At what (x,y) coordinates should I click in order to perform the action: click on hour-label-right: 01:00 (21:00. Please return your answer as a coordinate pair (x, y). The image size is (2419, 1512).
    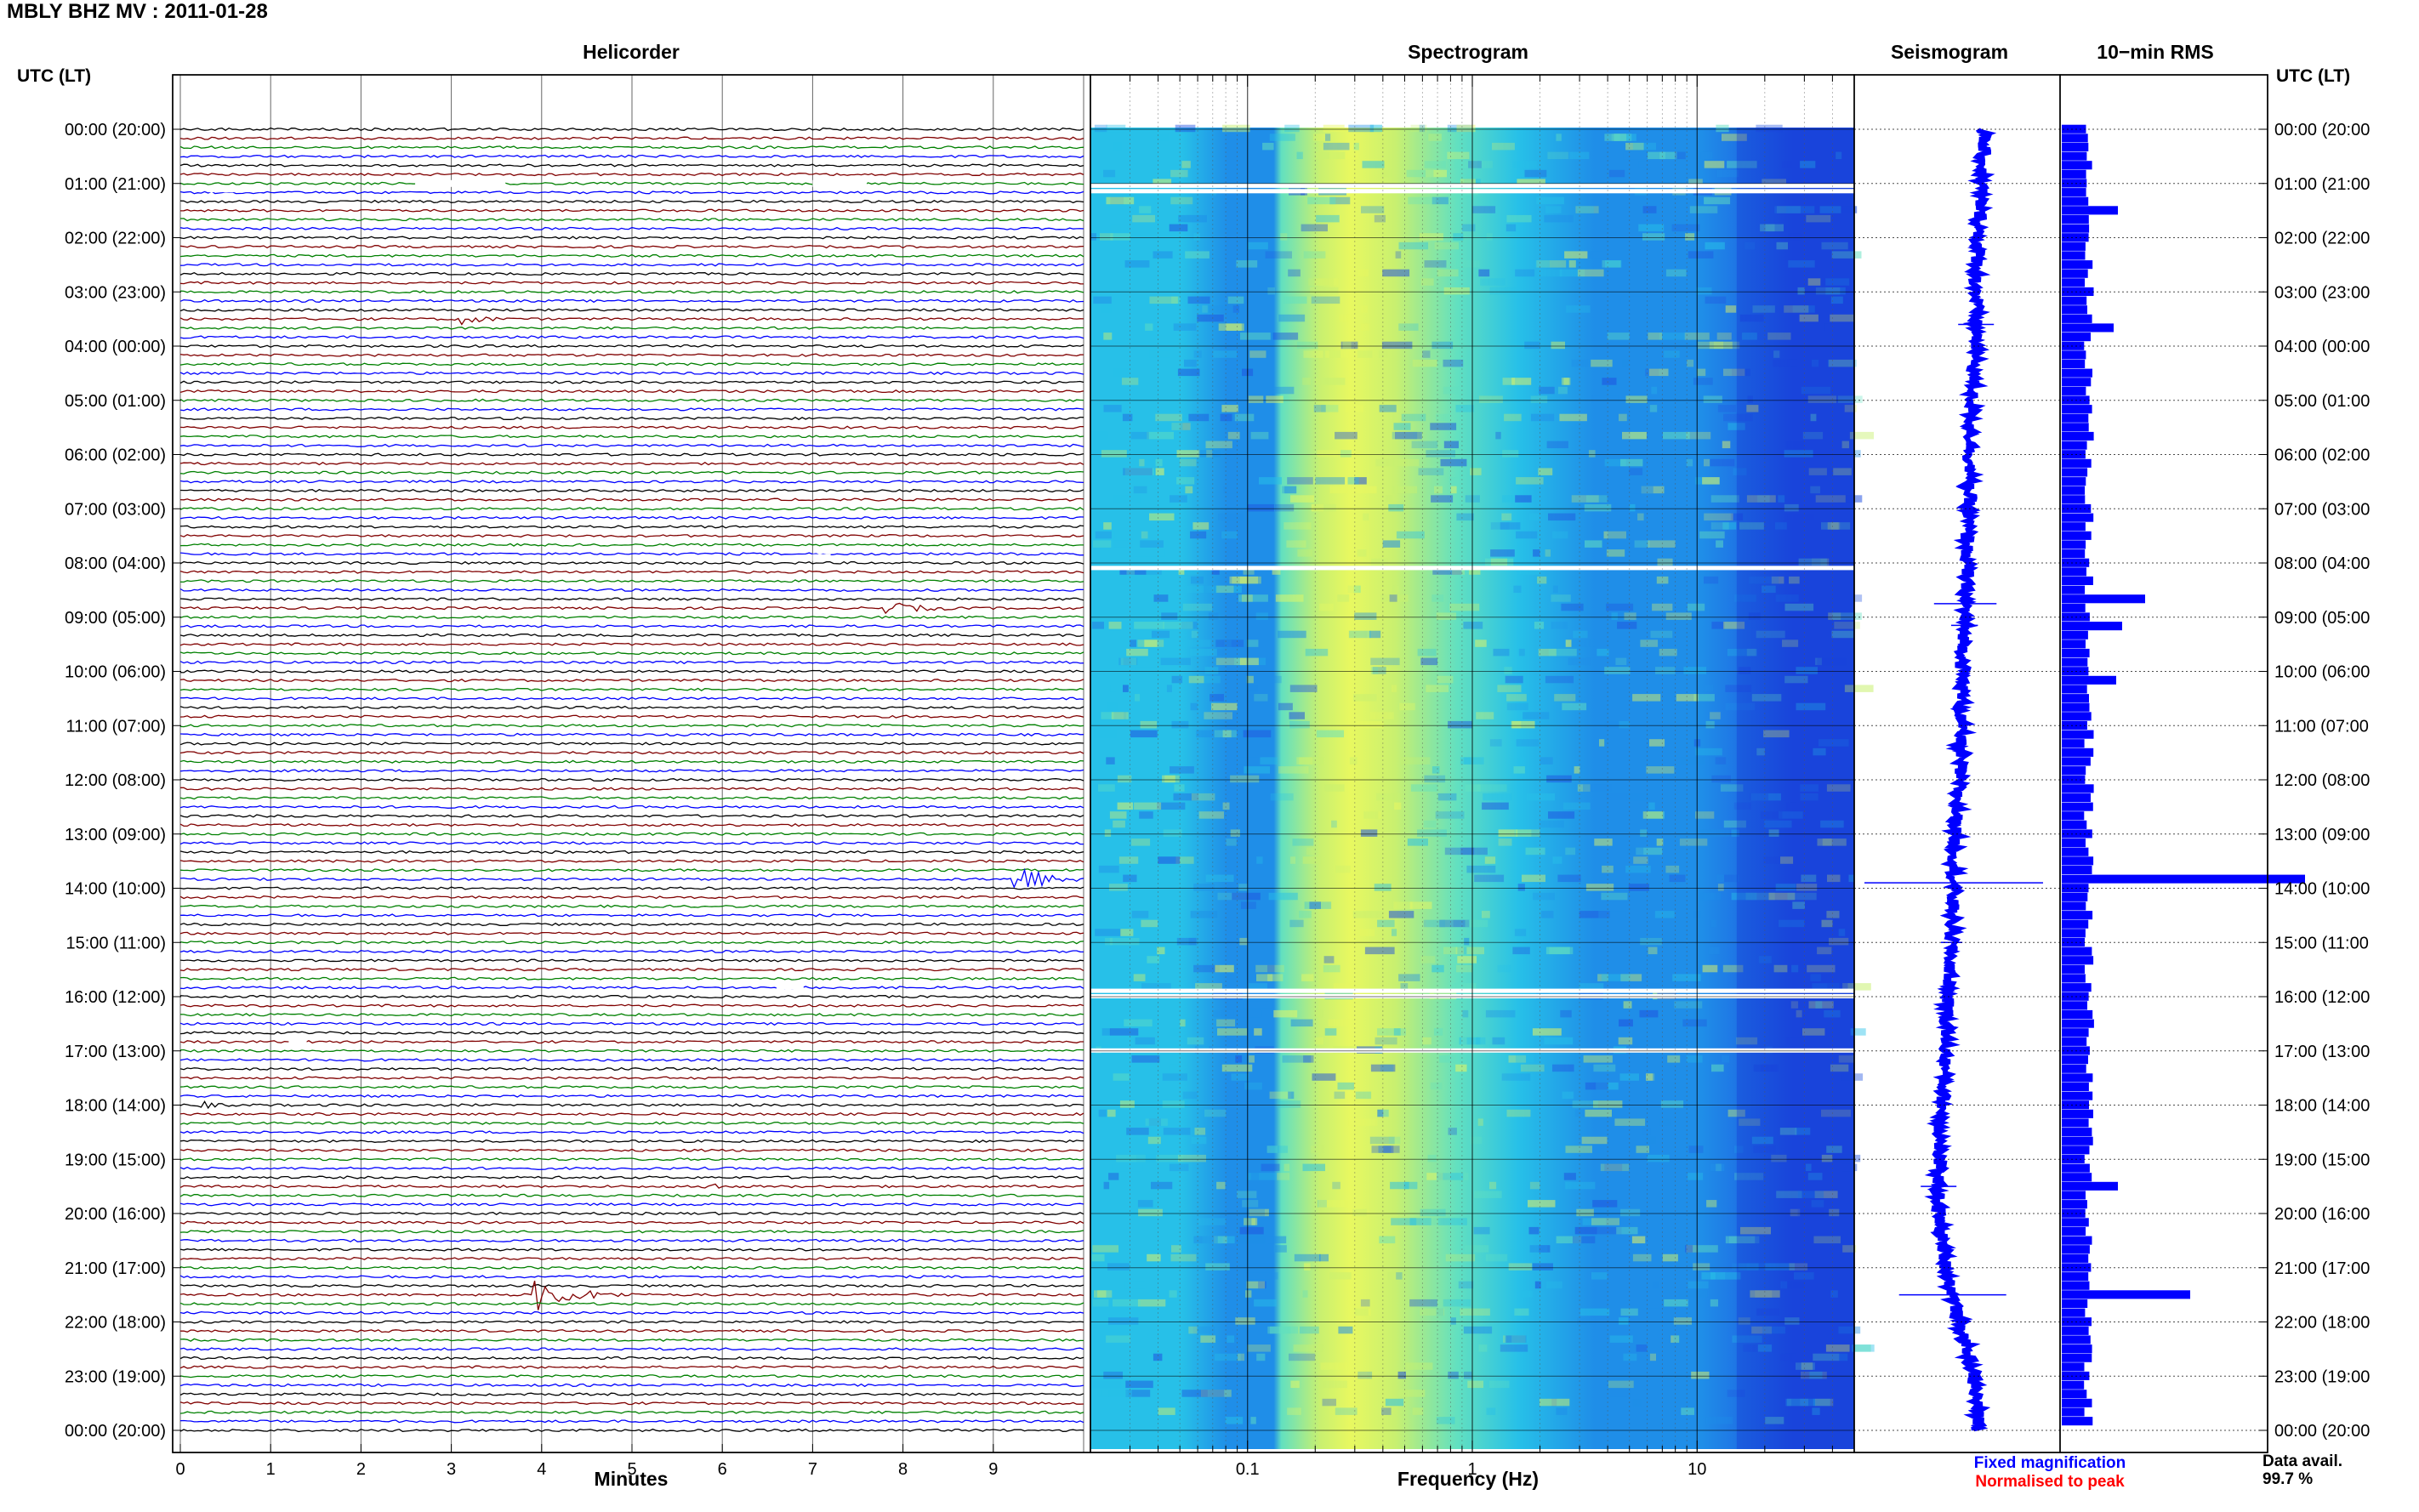
    Looking at the image, I should click on (2322, 184).